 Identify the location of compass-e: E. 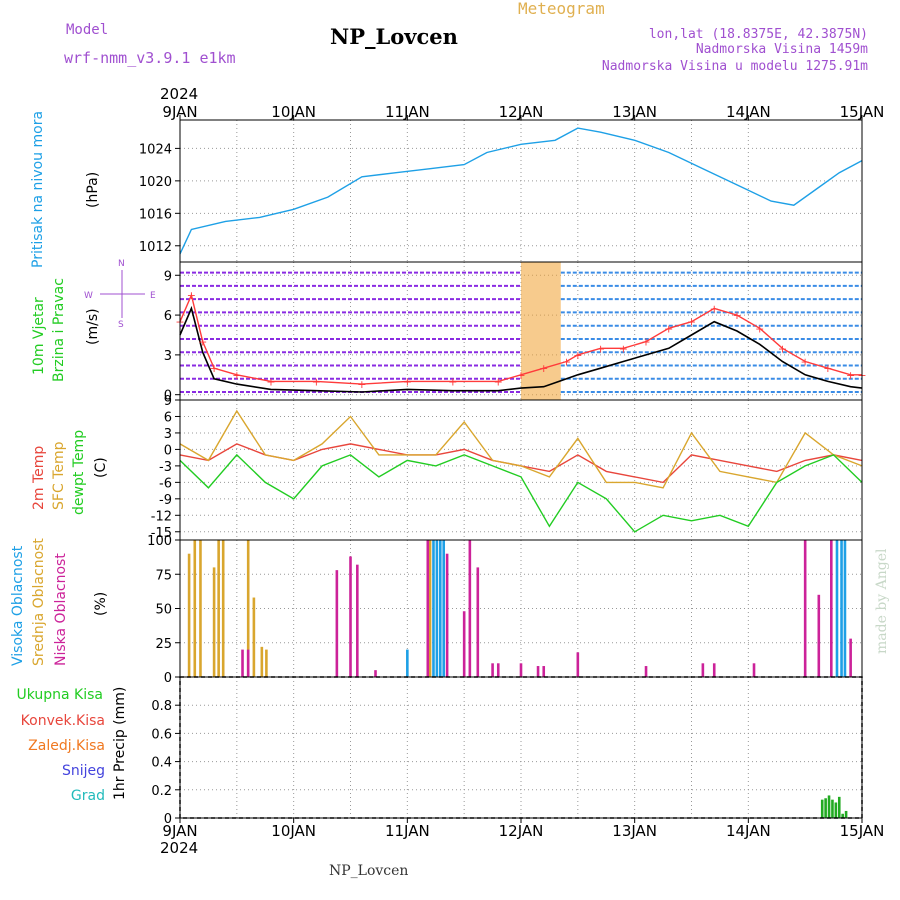
(153, 296).